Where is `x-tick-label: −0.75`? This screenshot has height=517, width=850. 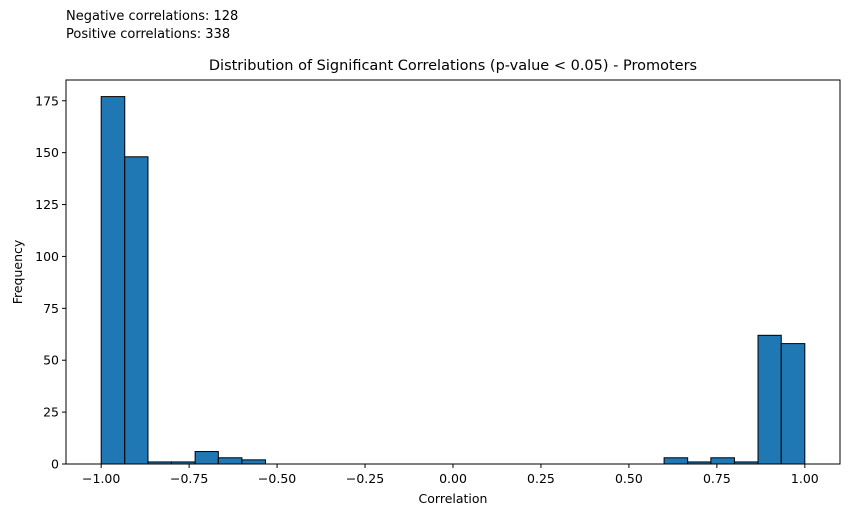
x-tick-label: −0.75 is located at coordinates (189, 478).